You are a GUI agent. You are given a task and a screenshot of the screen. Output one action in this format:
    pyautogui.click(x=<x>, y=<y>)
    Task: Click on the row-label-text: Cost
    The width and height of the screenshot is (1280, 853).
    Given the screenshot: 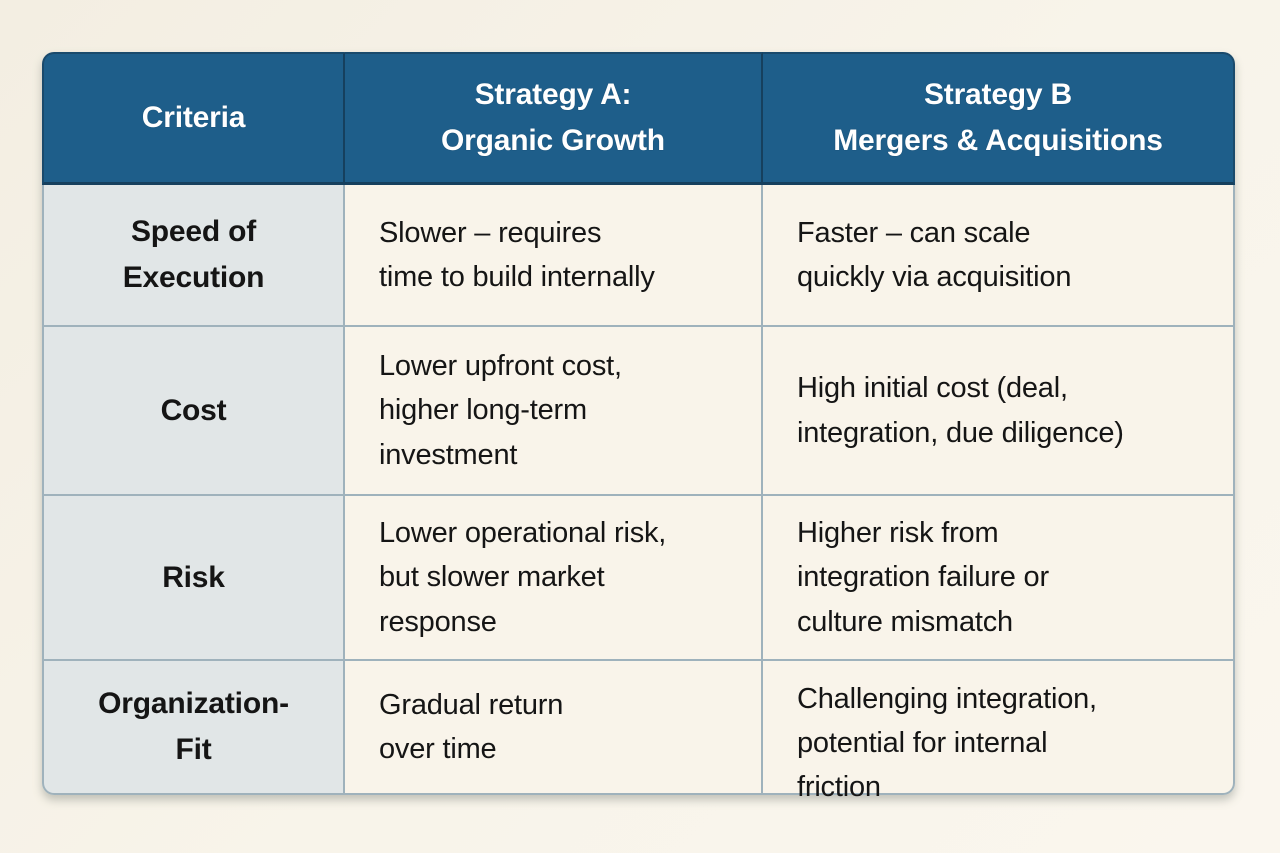 What is the action you would take?
    pyautogui.click(x=193, y=410)
    